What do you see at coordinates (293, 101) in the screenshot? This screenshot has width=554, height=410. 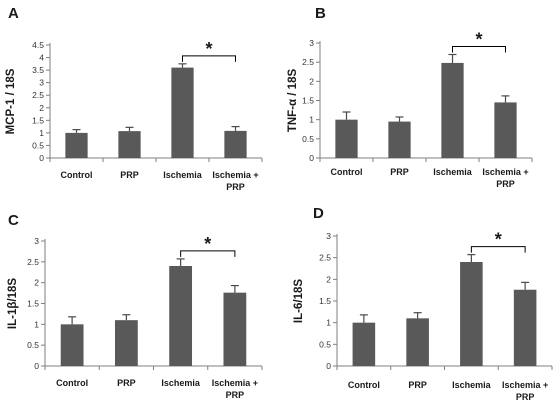 I see `y-axis-label: TNF-α / 18S` at bounding box center [293, 101].